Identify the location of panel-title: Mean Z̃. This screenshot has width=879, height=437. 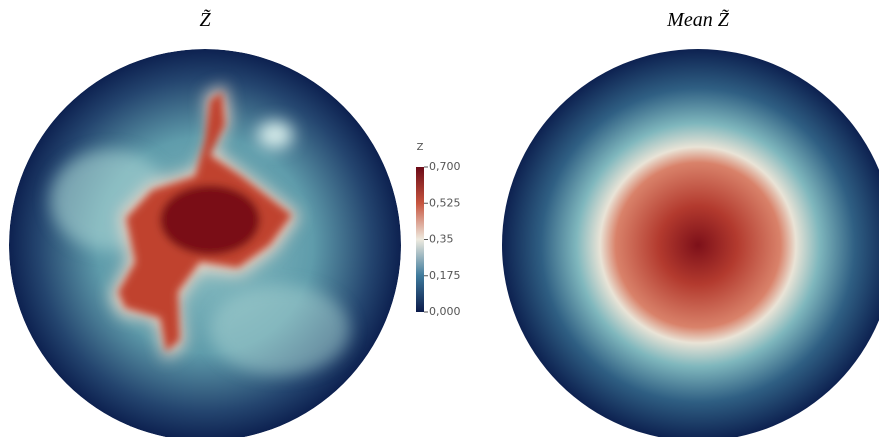
(698, 19).